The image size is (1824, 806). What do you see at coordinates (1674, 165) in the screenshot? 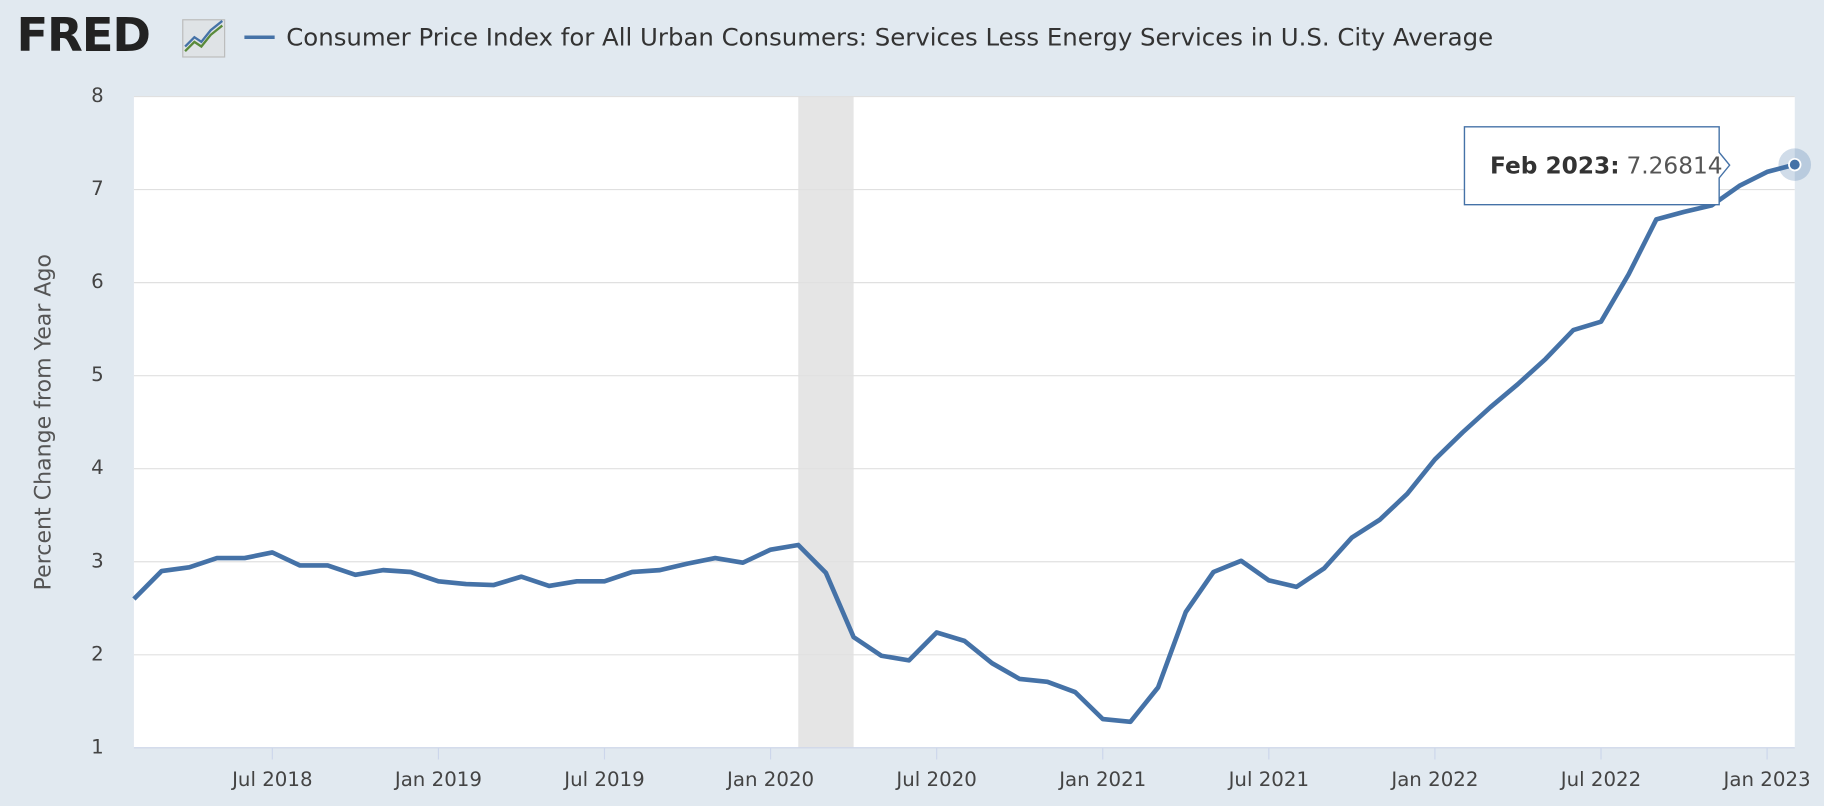
I see `tooltip-value: 7.26814` at bounding box center [1674, 165].